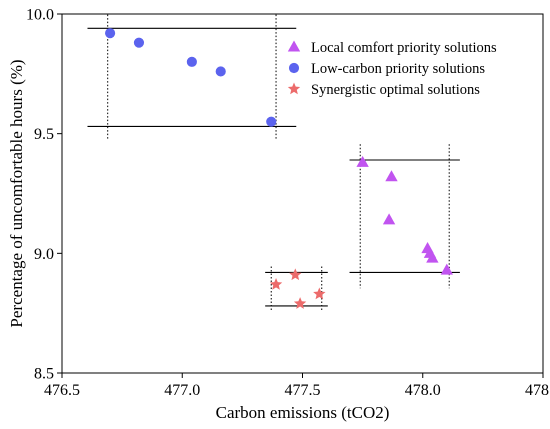  Describe the element at coordinates (404, 48) in the screenshot. I see `legend-label-local-comfort-priority-solutions: Local comfort priority solutions` at that location.